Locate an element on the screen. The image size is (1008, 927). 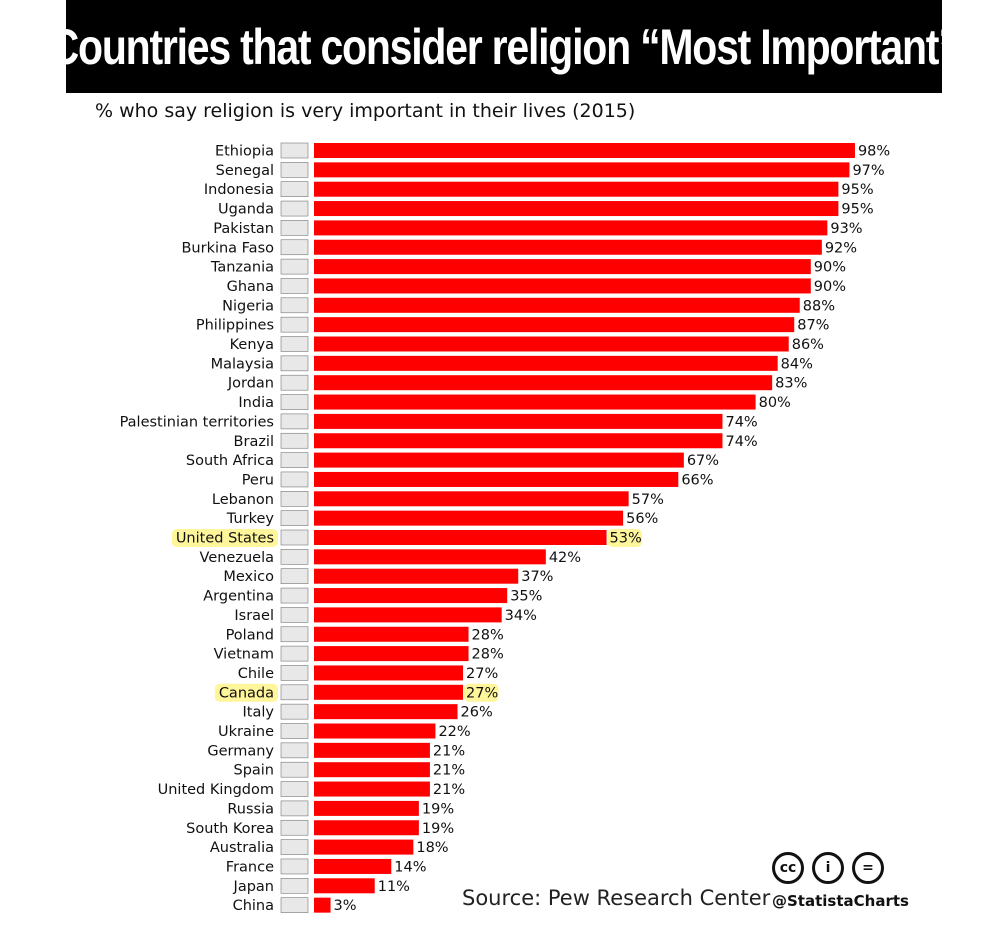
category-label-burkina-faso: Burkina Faso is located at coordinates (227, 248).